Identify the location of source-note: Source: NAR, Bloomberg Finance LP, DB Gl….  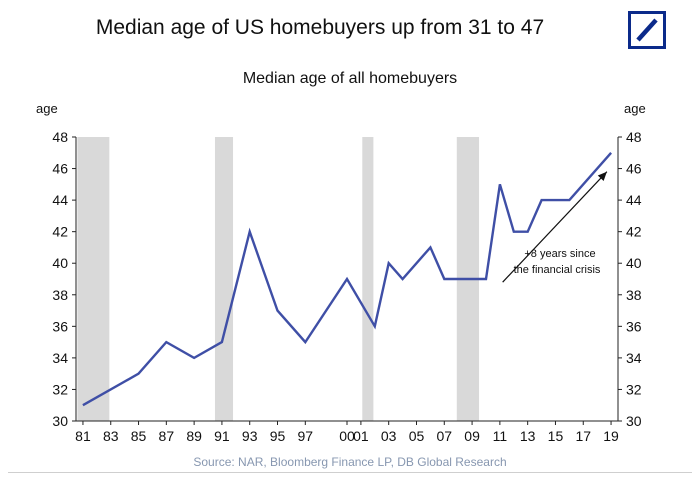
(350, 462).